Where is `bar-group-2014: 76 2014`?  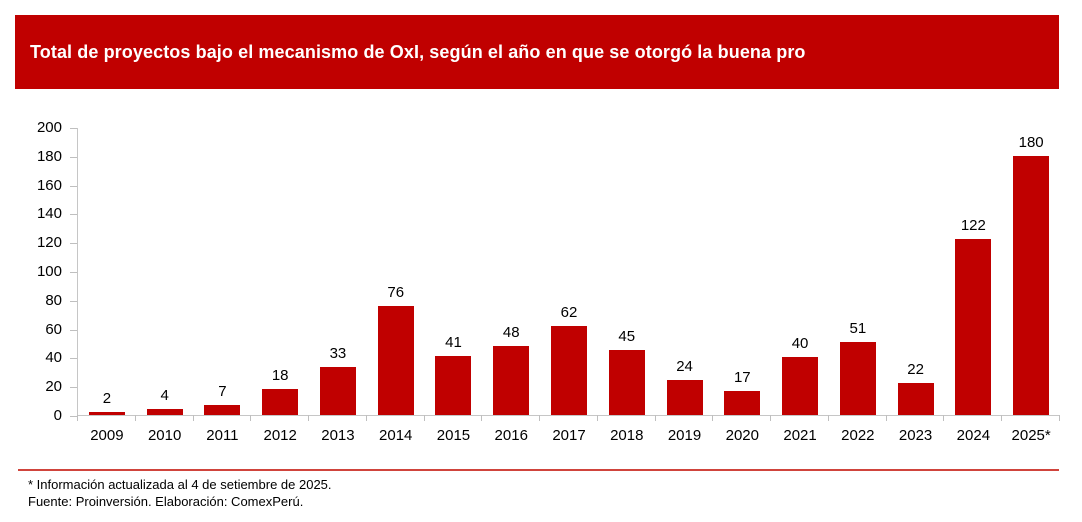
bar-group-2014: 76 2014 is located at coordinates (396, 286).